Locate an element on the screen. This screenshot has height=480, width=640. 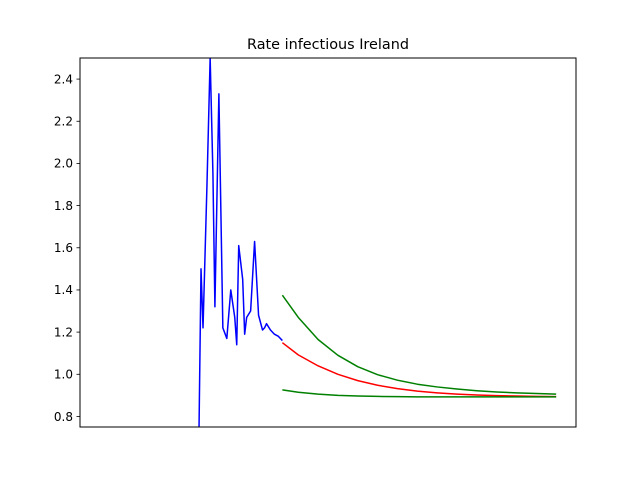
chart-title: Rate infectious Ireland is located at coordinates (328, 45).